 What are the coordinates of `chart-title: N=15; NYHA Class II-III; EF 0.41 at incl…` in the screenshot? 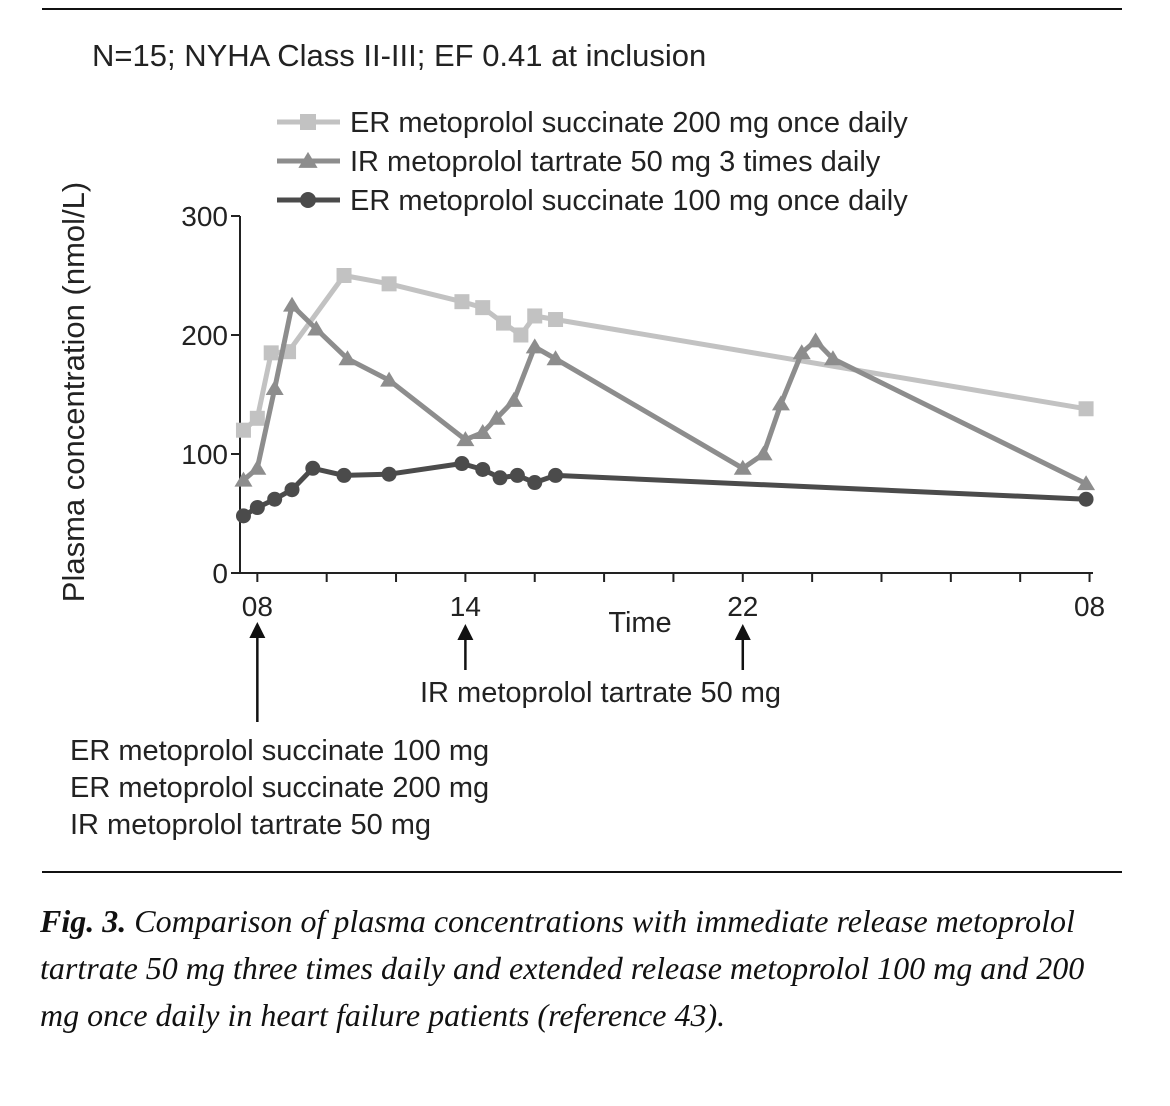 It's located at (399, 55).